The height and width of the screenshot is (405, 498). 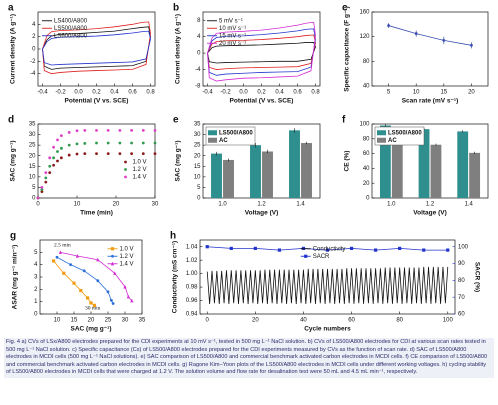 I want to click on legend-label: 1.4 V, so click(x=140, y=178).